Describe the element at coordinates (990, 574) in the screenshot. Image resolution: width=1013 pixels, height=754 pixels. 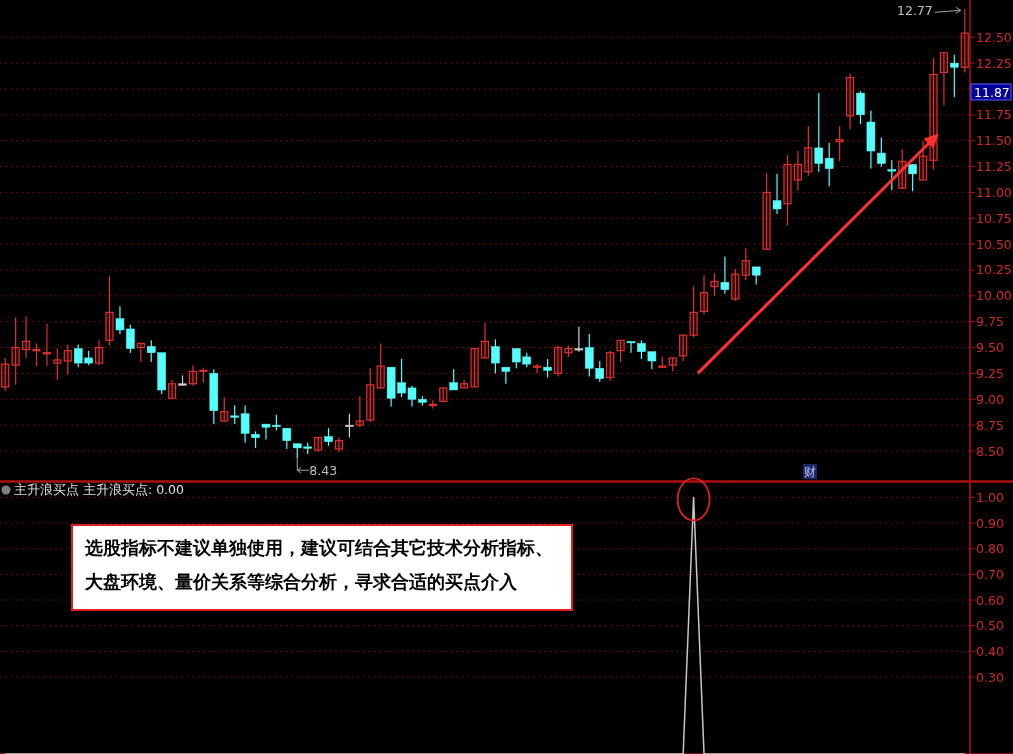
I see `y-tick-label: 0.70` at that location.